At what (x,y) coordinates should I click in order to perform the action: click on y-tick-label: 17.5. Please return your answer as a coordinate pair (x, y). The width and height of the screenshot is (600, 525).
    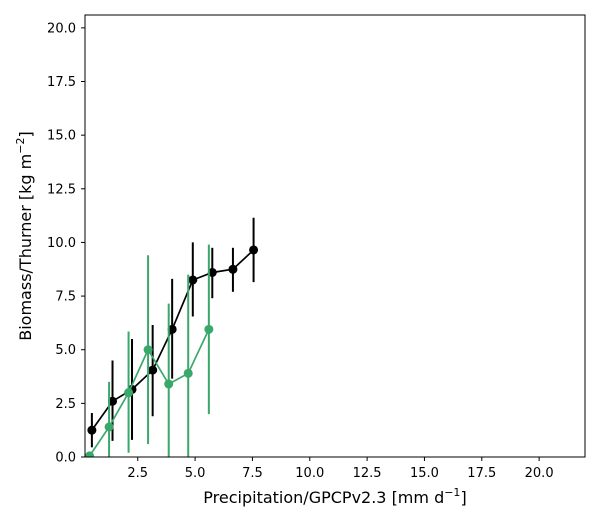
    Looking at the image, I should click on (61, 82).